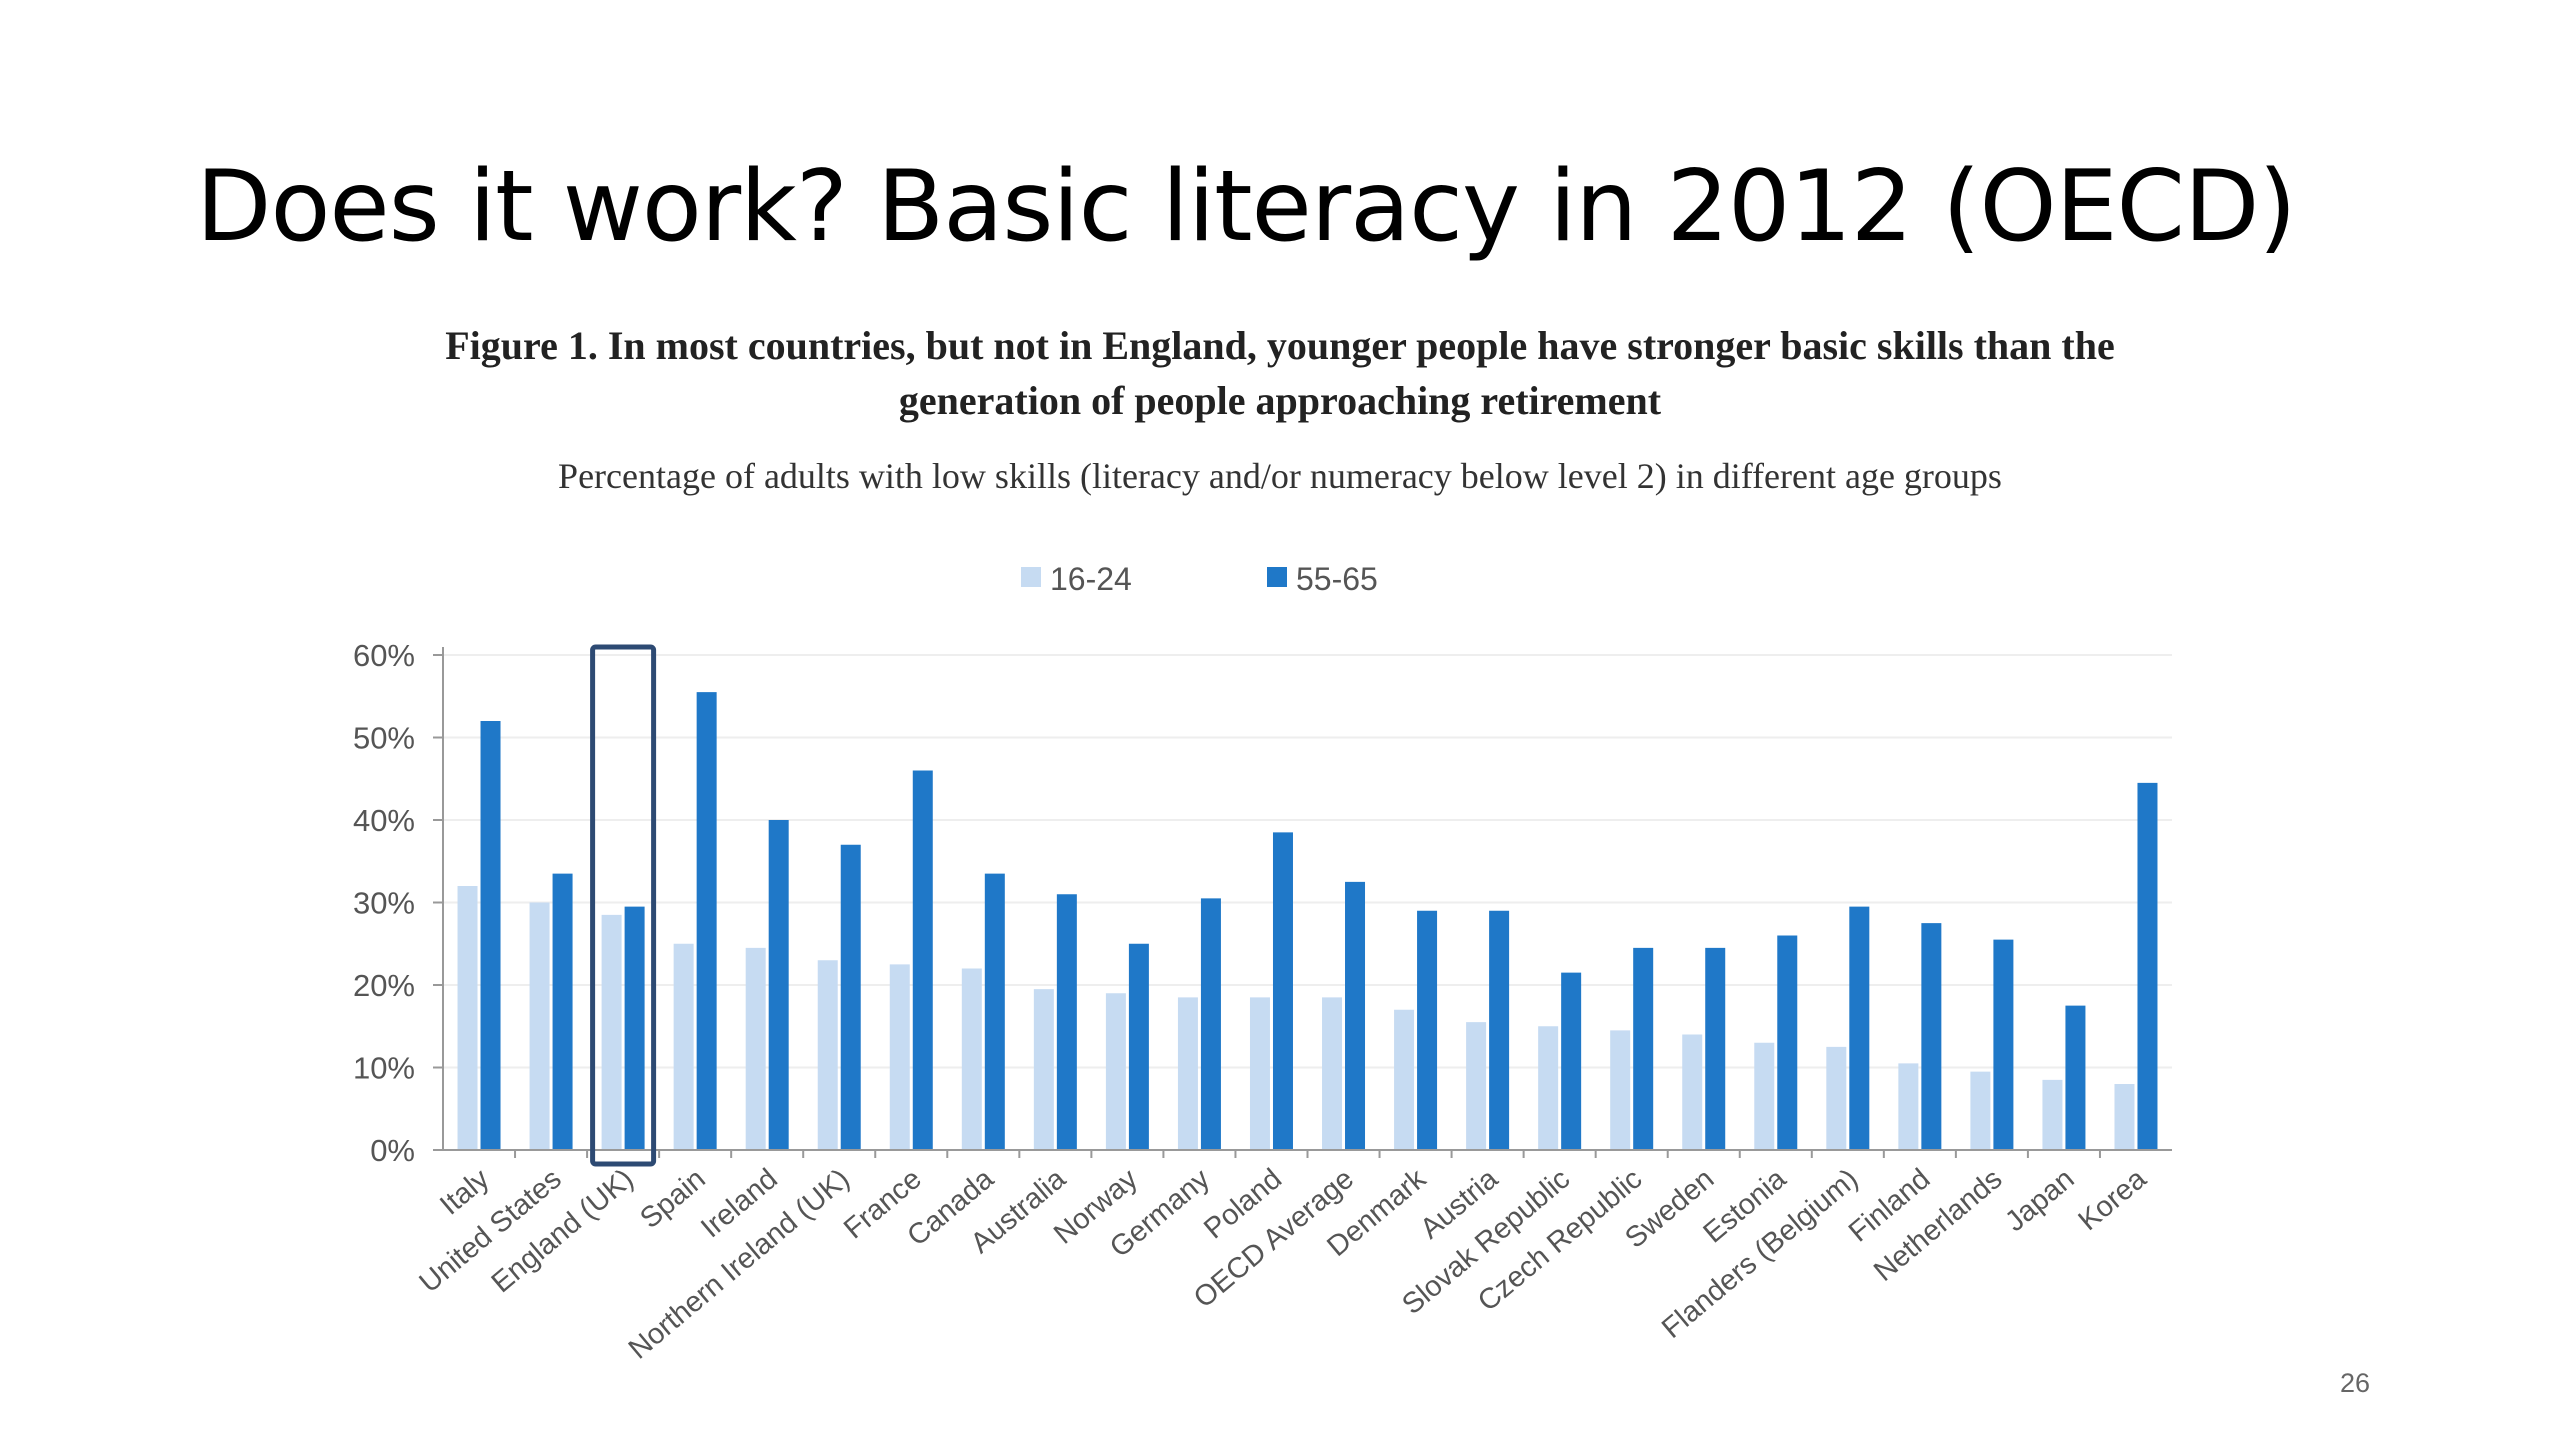  What do you see at coordinates (1692, 1092) in the screenshot?
I see `bar-16-24-sweden` at bounding box center [1692, 1092].